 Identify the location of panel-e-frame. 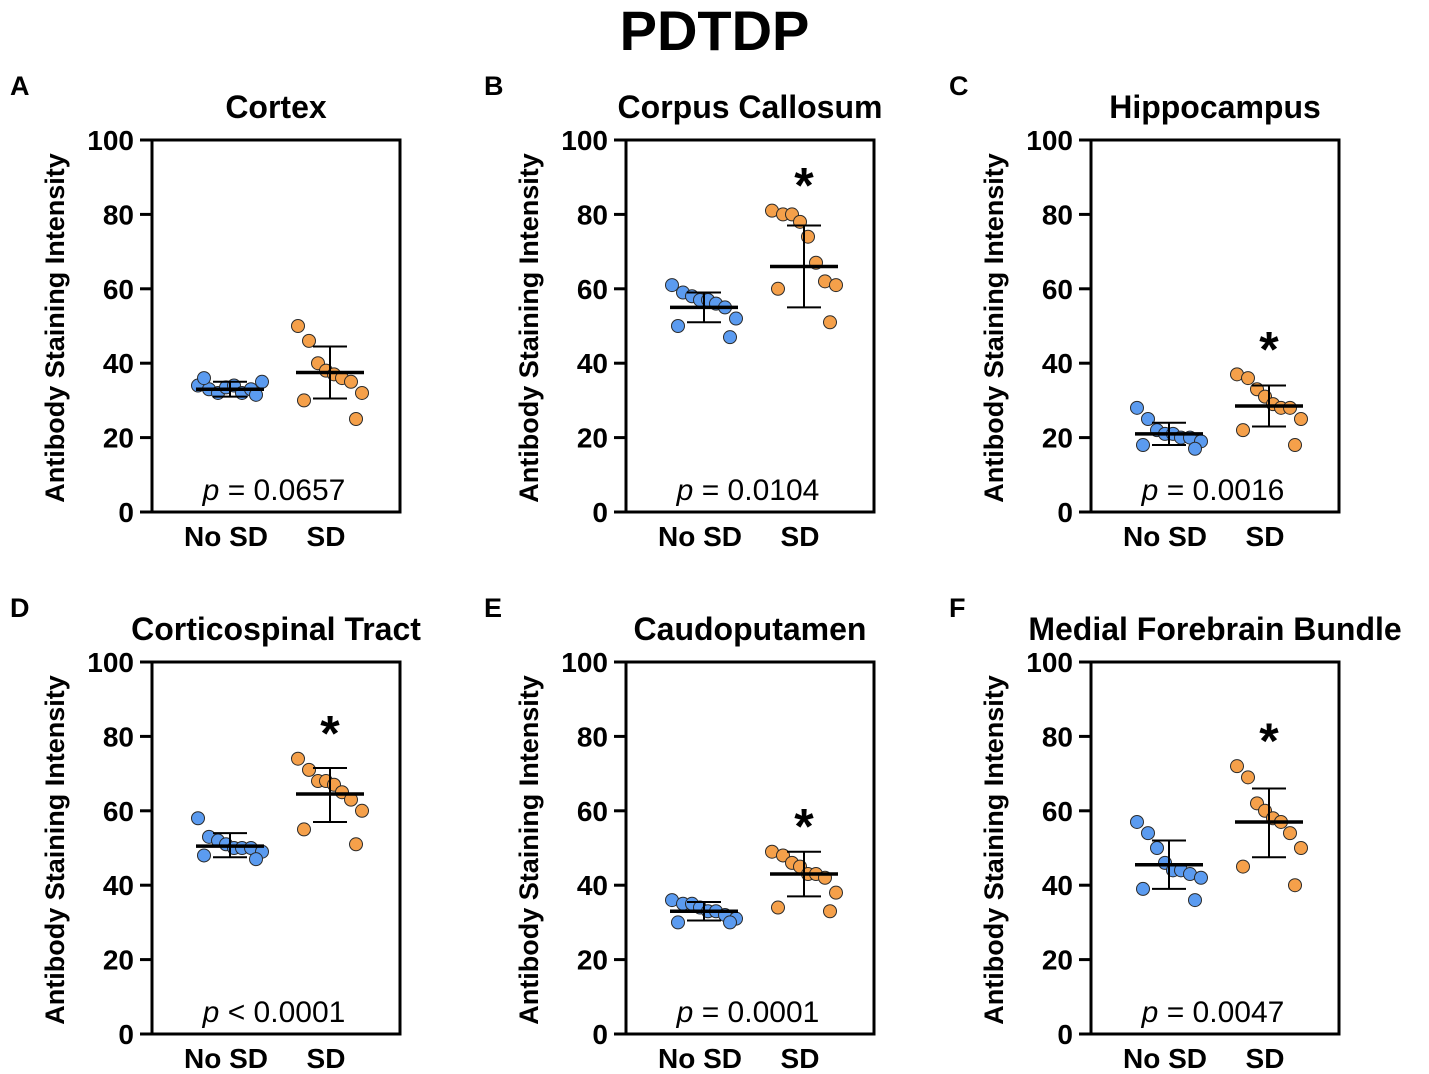
(750, 848).